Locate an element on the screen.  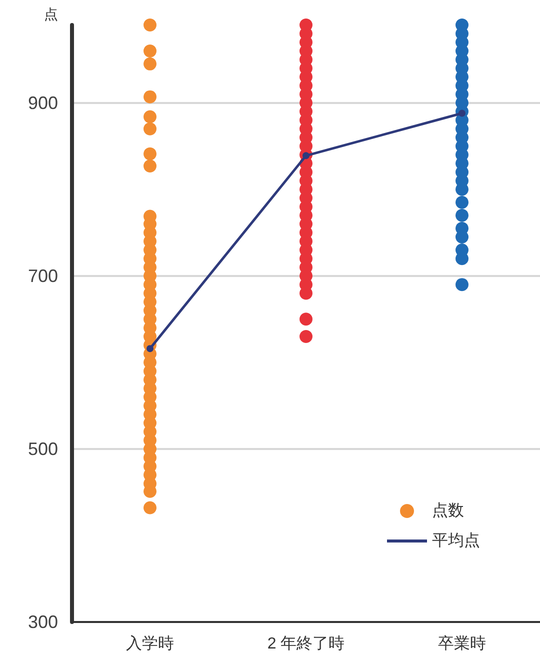
x-tick-label: 卒業時 is located at coordinates (462, 643).